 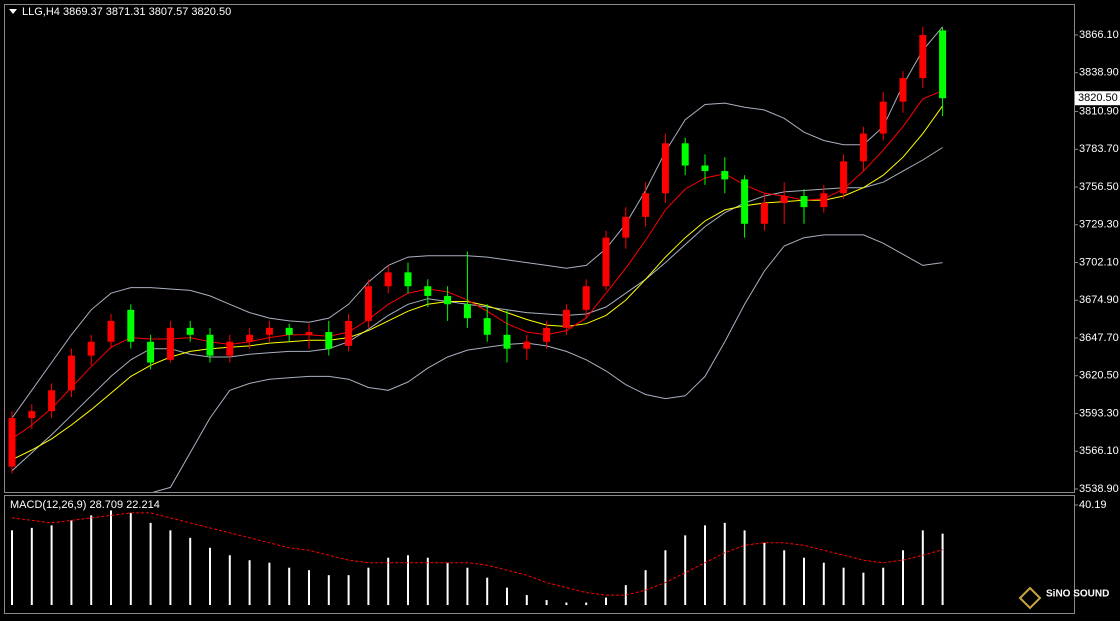 What do you see at coordinates (1099, 111) in the screenshot?
I see `y-tick-label: 3810.90` at bounding box center [1099, 111].